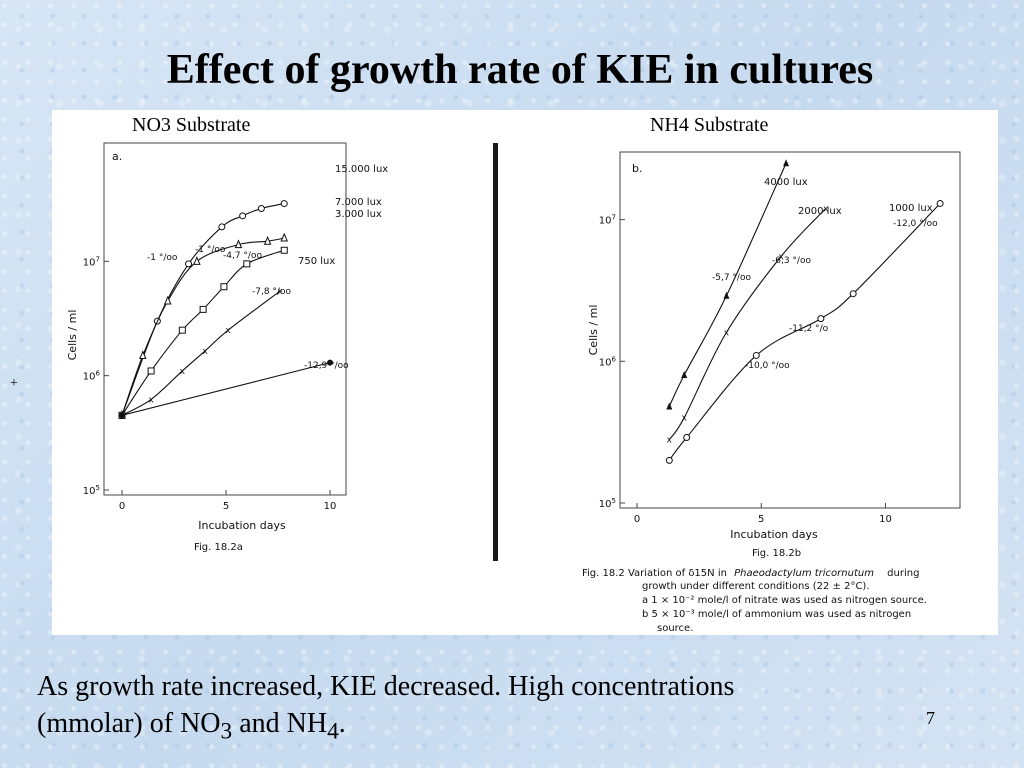 The width and height of the screenshot is (1024, 768). What do you see at coordinates (848, 197) in the screenshot?
I see `chart-b-legend: 4000 lux 2000 lux 1000 lux` at bounding box center [848, 197].